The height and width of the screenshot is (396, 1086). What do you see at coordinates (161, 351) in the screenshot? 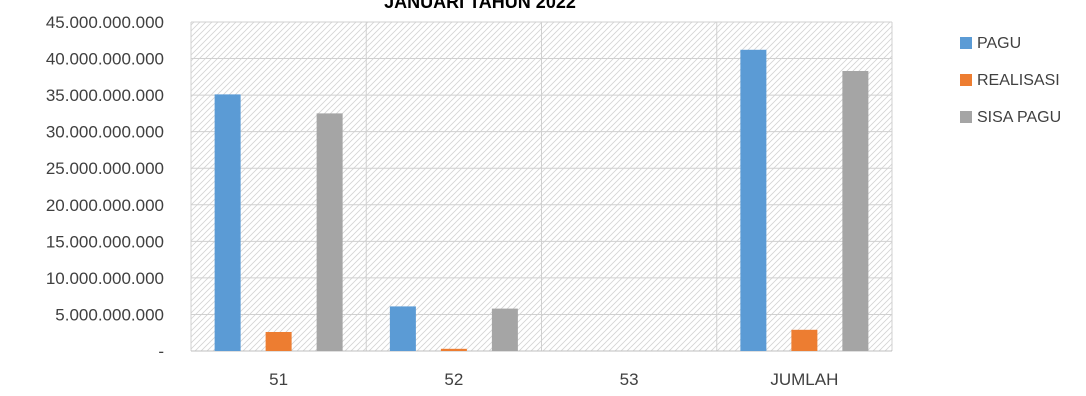
I see `y-tick-label: -` at bounding box center [161, 351].